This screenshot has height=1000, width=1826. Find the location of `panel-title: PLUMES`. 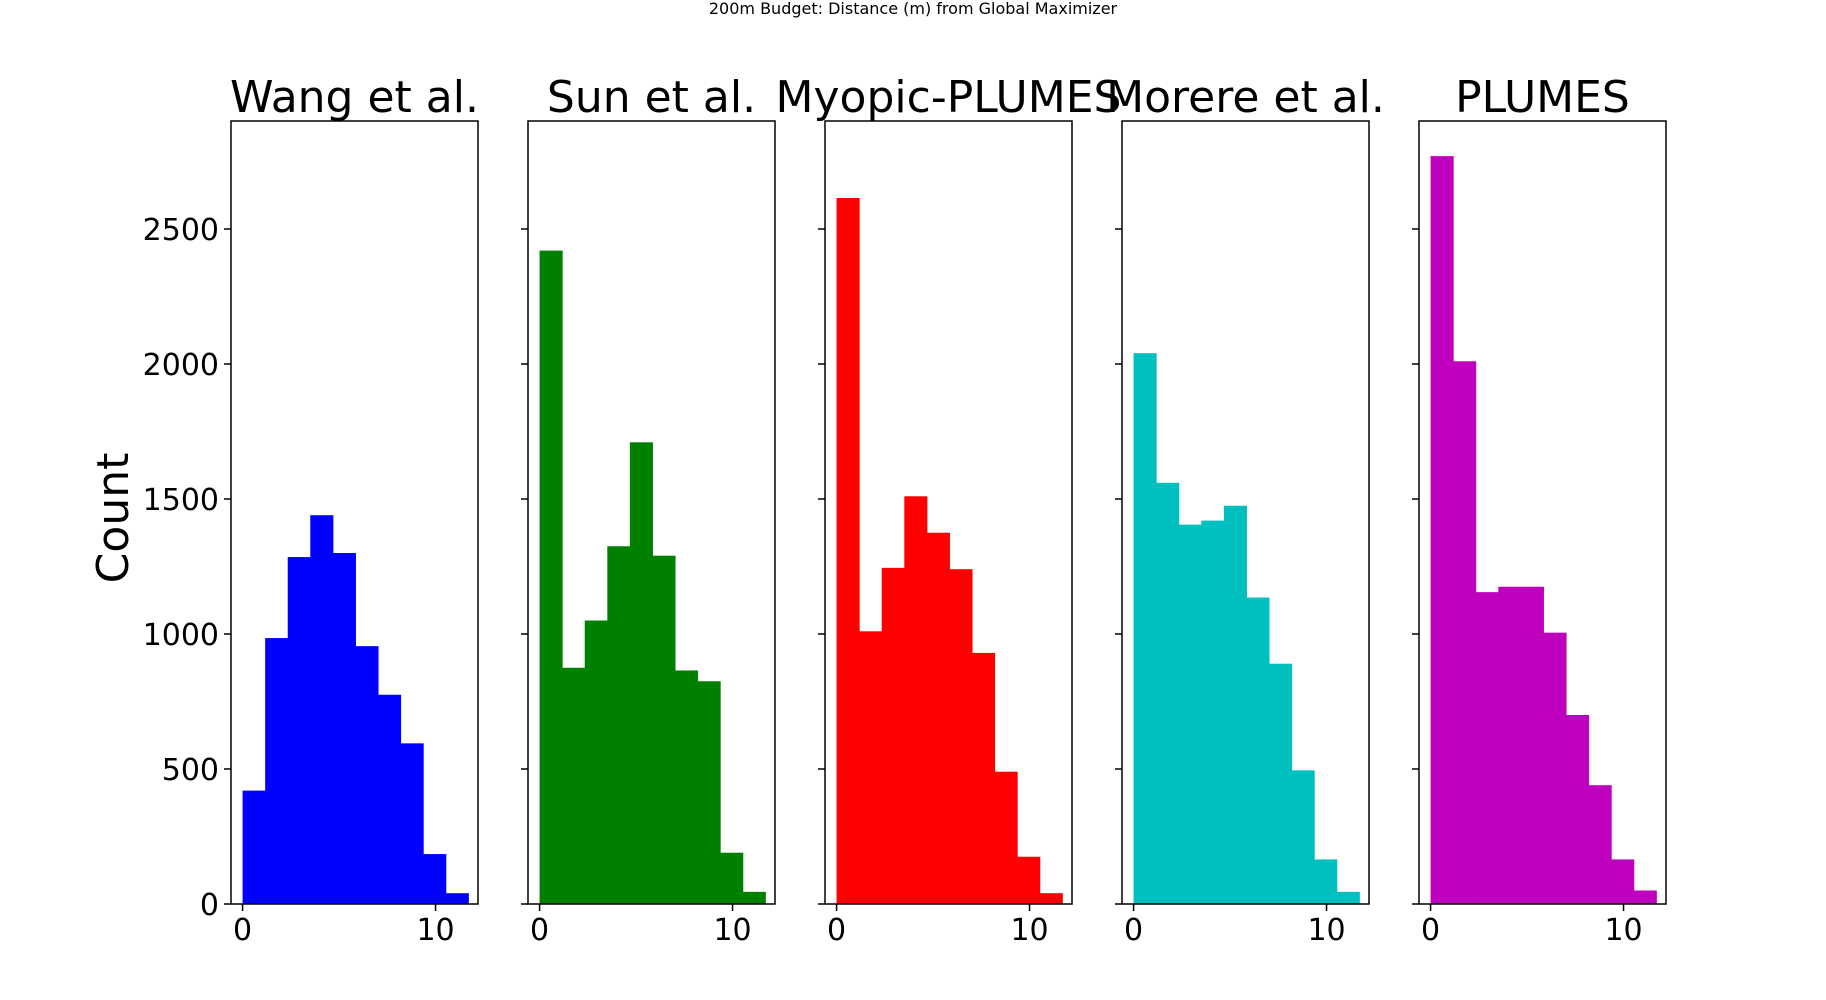

panel-title: PLUMES is located at coordinates (1542, 97).